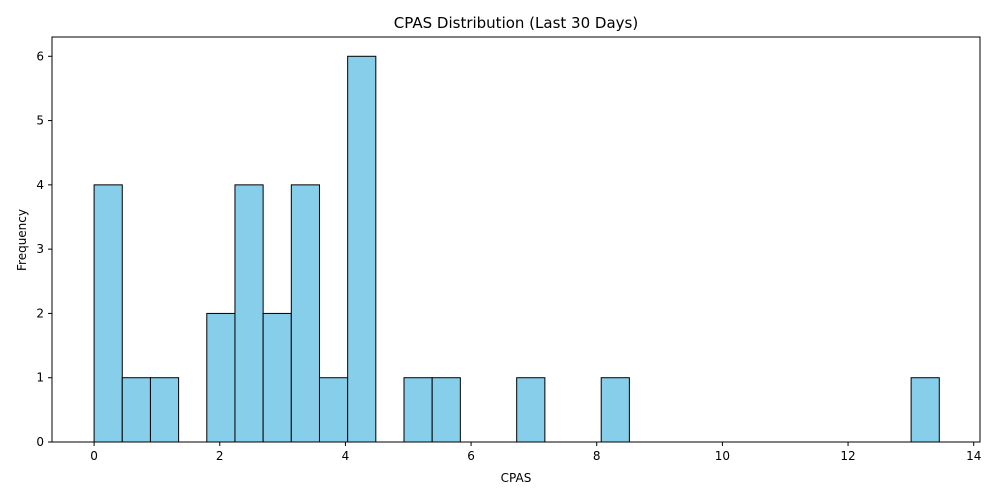  I want to click on y-tick-label: 5, so click(40, 121).